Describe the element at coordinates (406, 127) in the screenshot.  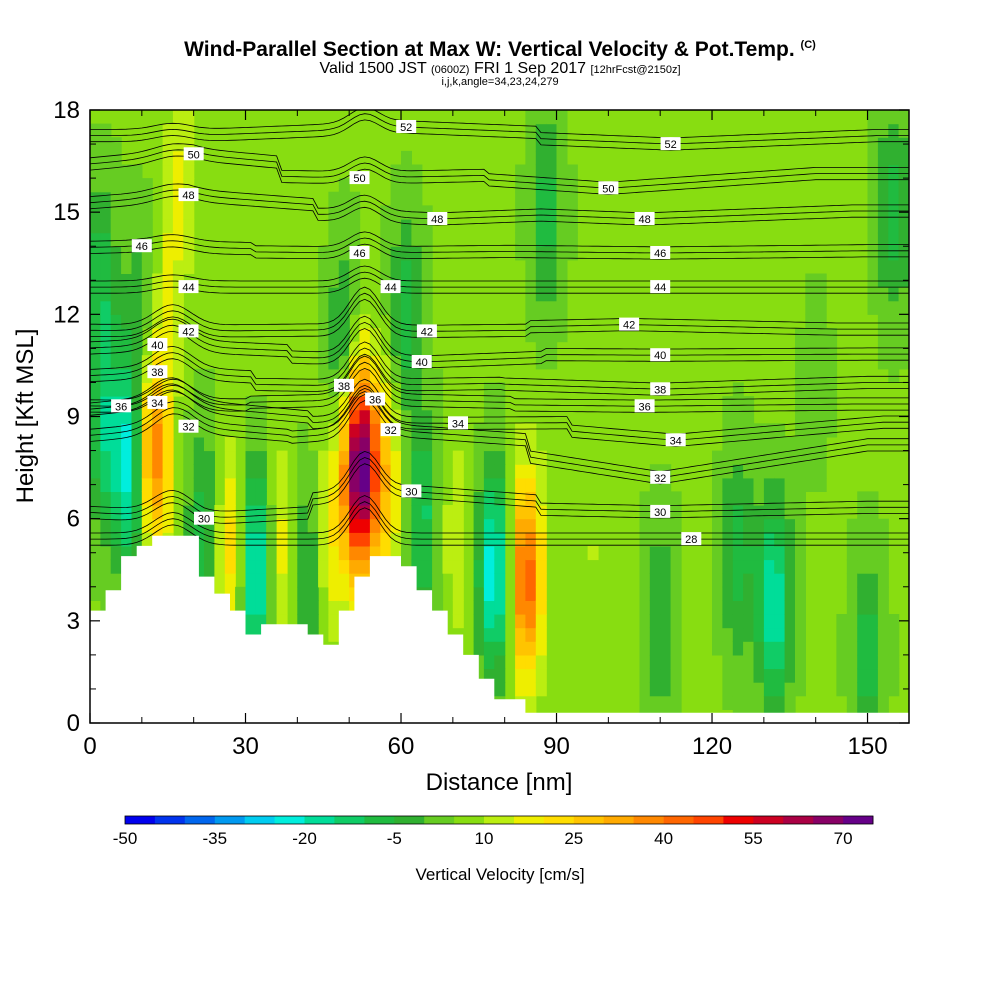
I see `contour-label: 52` at that location.